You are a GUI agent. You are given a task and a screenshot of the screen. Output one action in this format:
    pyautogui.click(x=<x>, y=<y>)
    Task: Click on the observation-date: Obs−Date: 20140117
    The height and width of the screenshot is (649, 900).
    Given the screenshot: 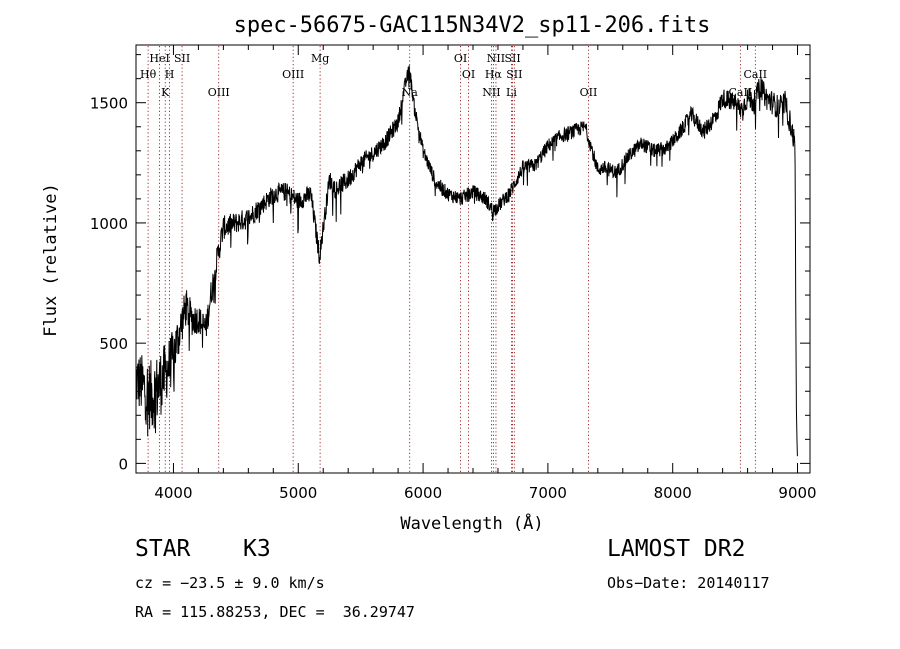 What is the action you would take?
    pyautogui.click(x=688, y=583)
    